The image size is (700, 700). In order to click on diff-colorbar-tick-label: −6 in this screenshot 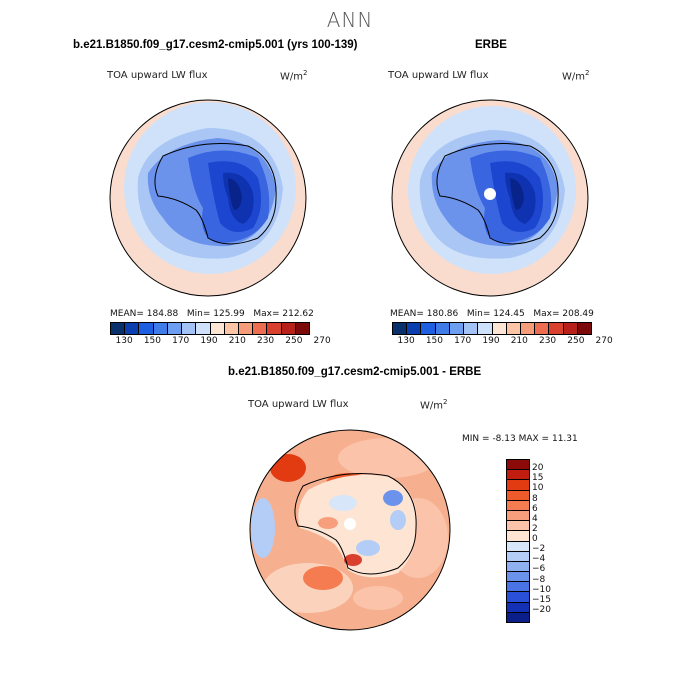, I will do `click(539, 569)`.